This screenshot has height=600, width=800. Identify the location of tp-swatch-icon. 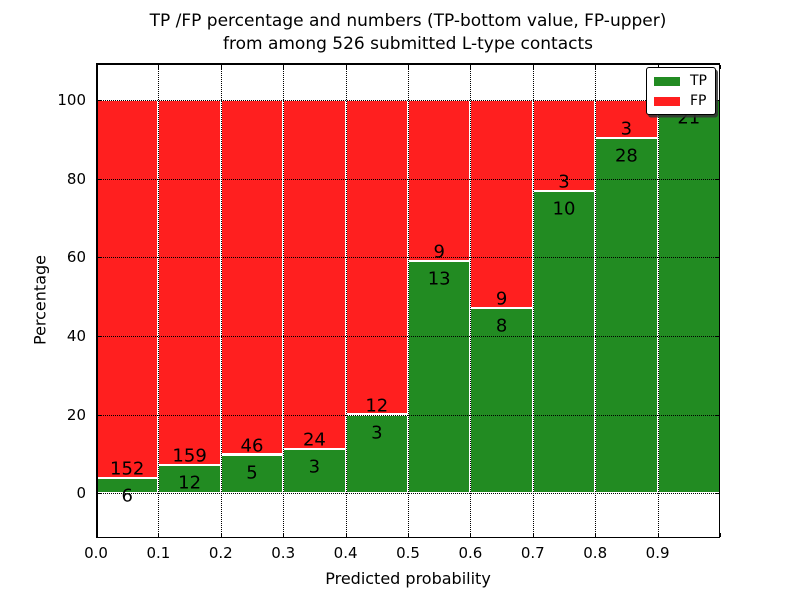
(667, 81).